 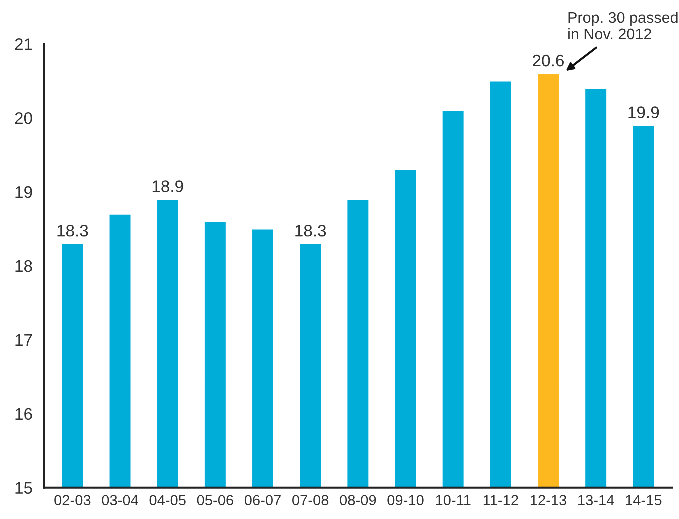 I want to click on x-tick-label: 10-11, so click(x=453, y=500).